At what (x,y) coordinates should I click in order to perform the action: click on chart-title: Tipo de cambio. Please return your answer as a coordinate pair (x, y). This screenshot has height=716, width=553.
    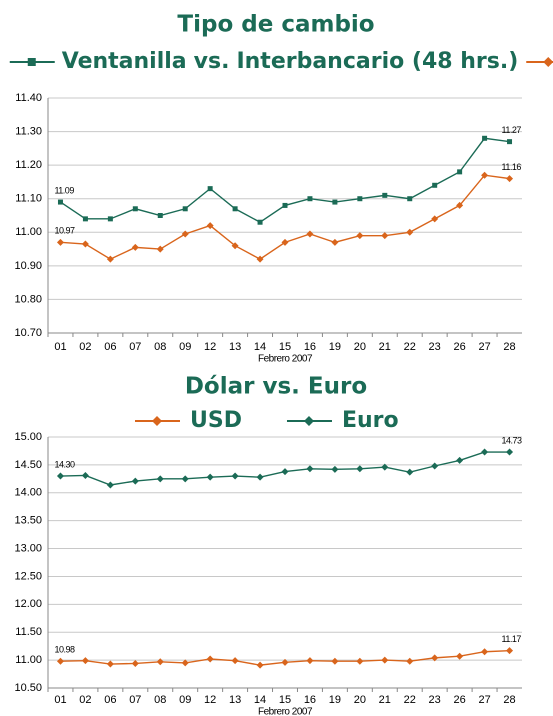
    Looking at the image, I should click on (275, 25).